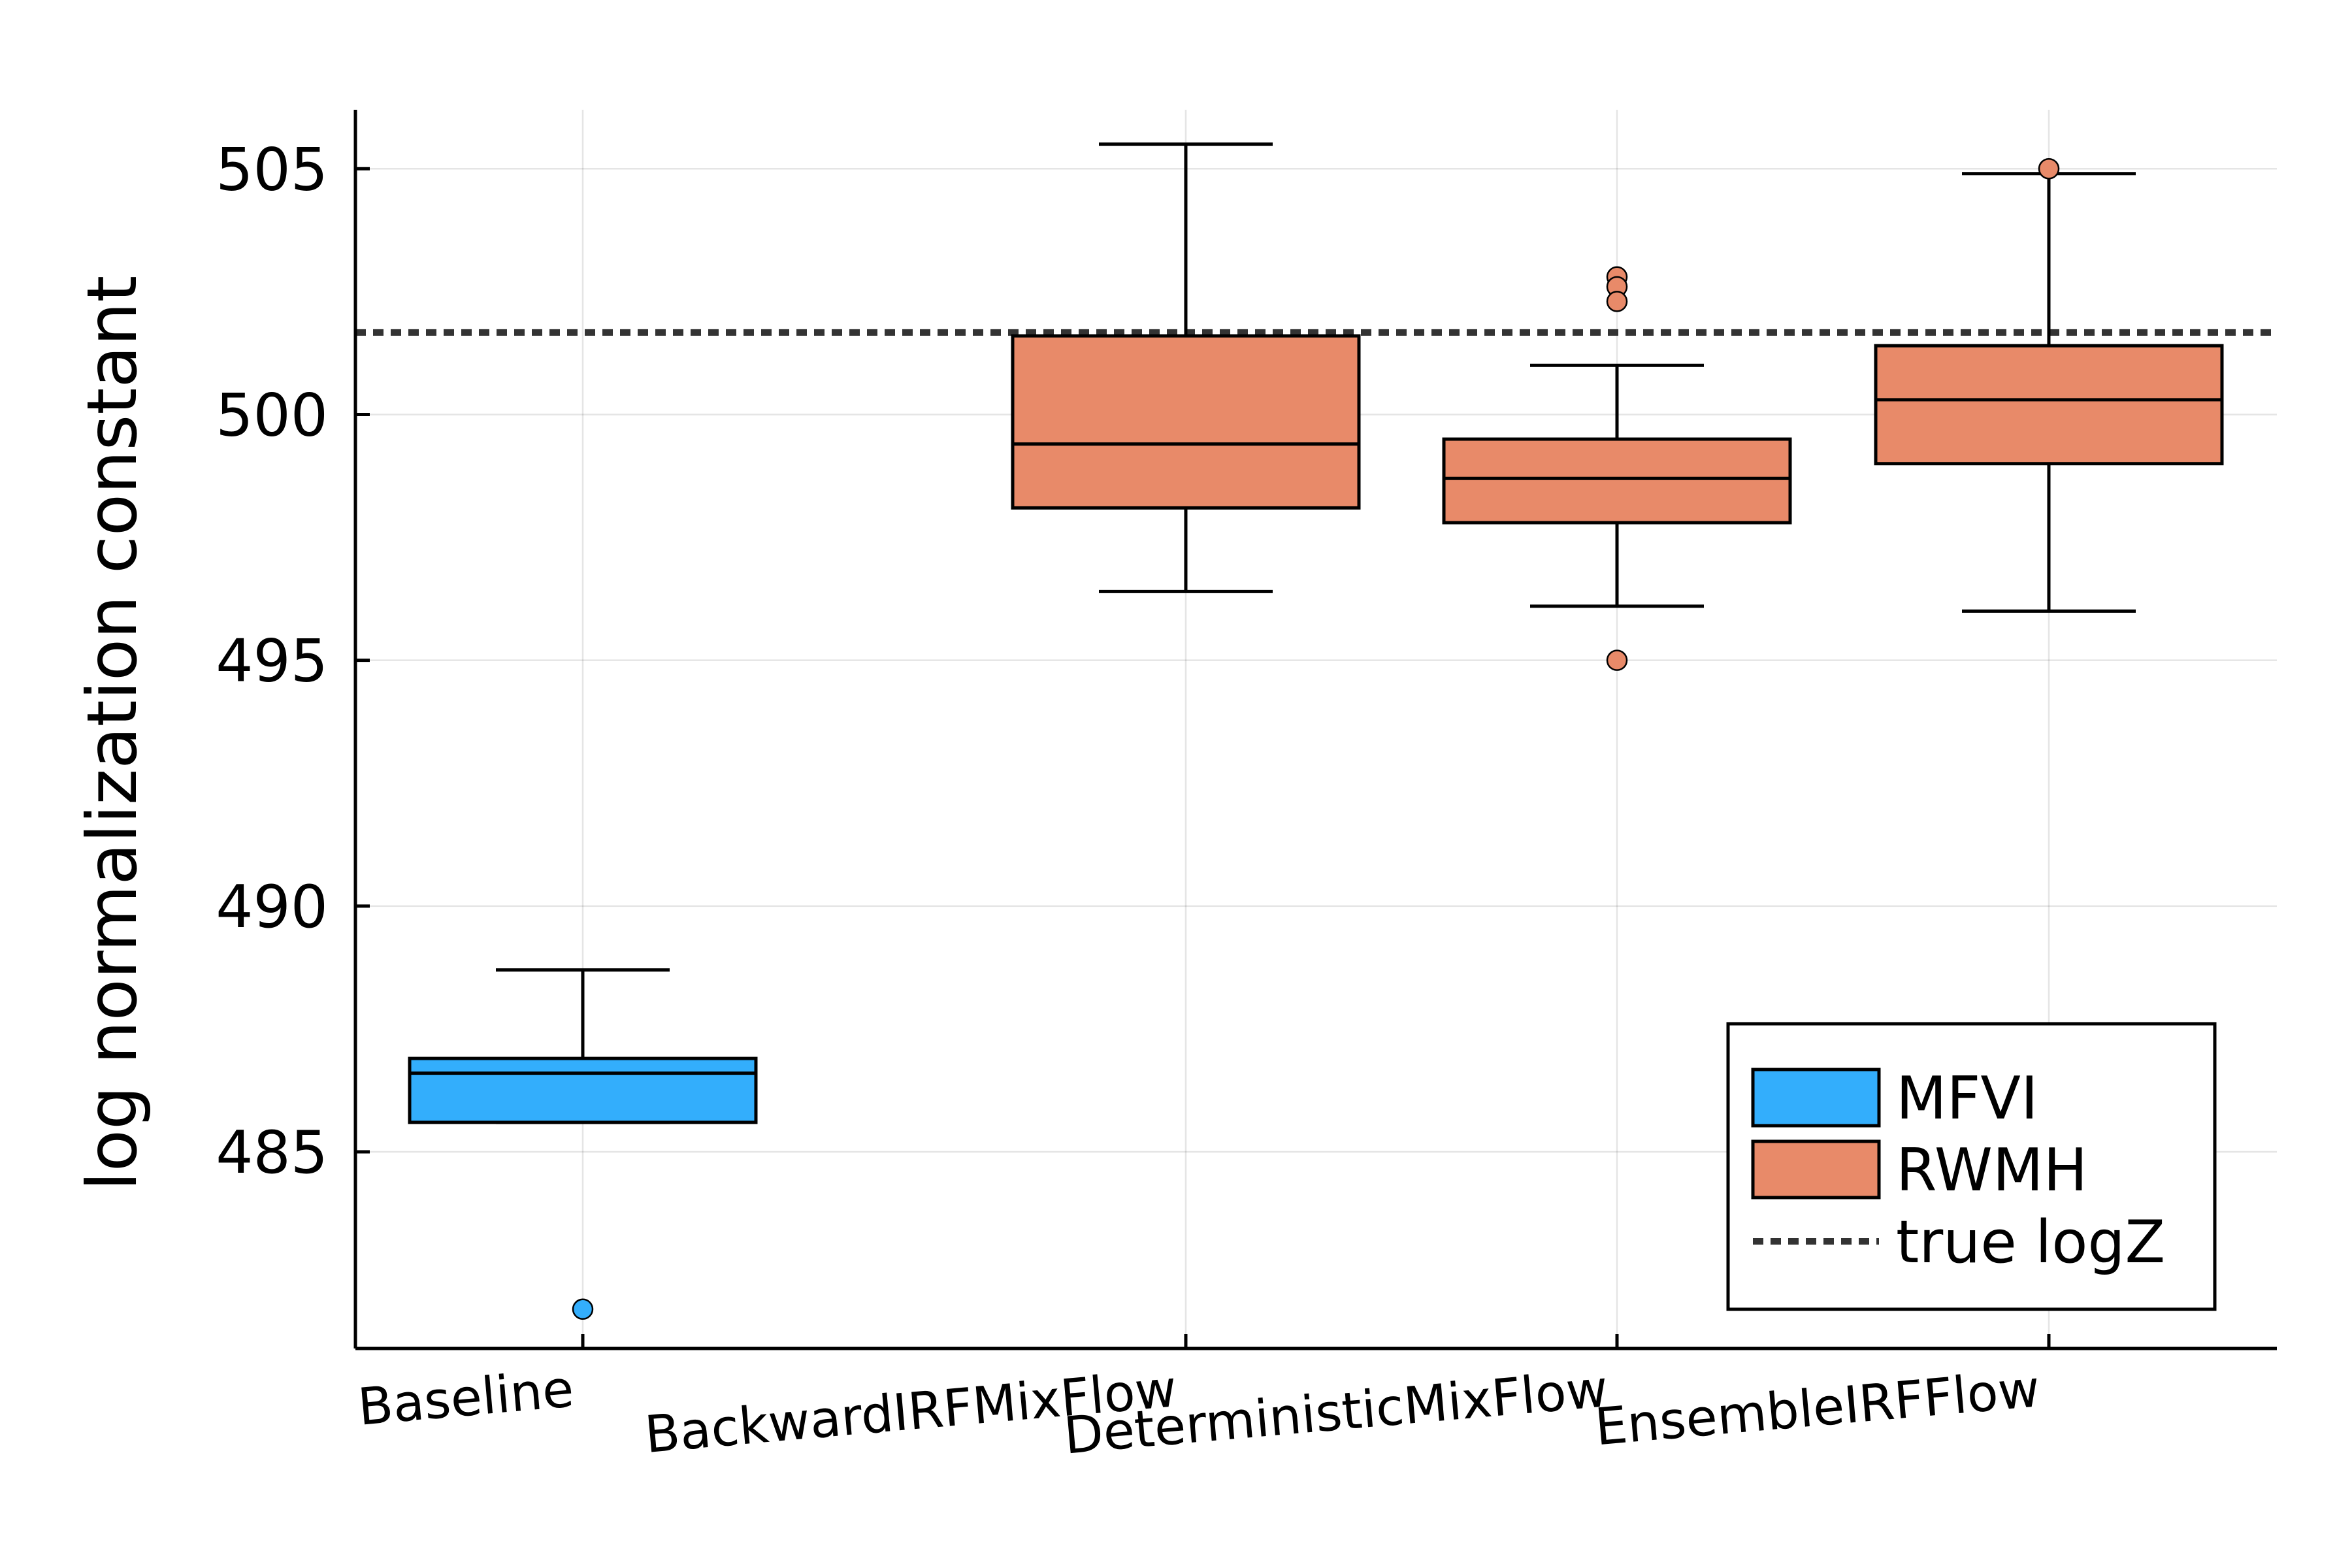  I want to click on legend-entry: RWMH, so click(1919, 1170).